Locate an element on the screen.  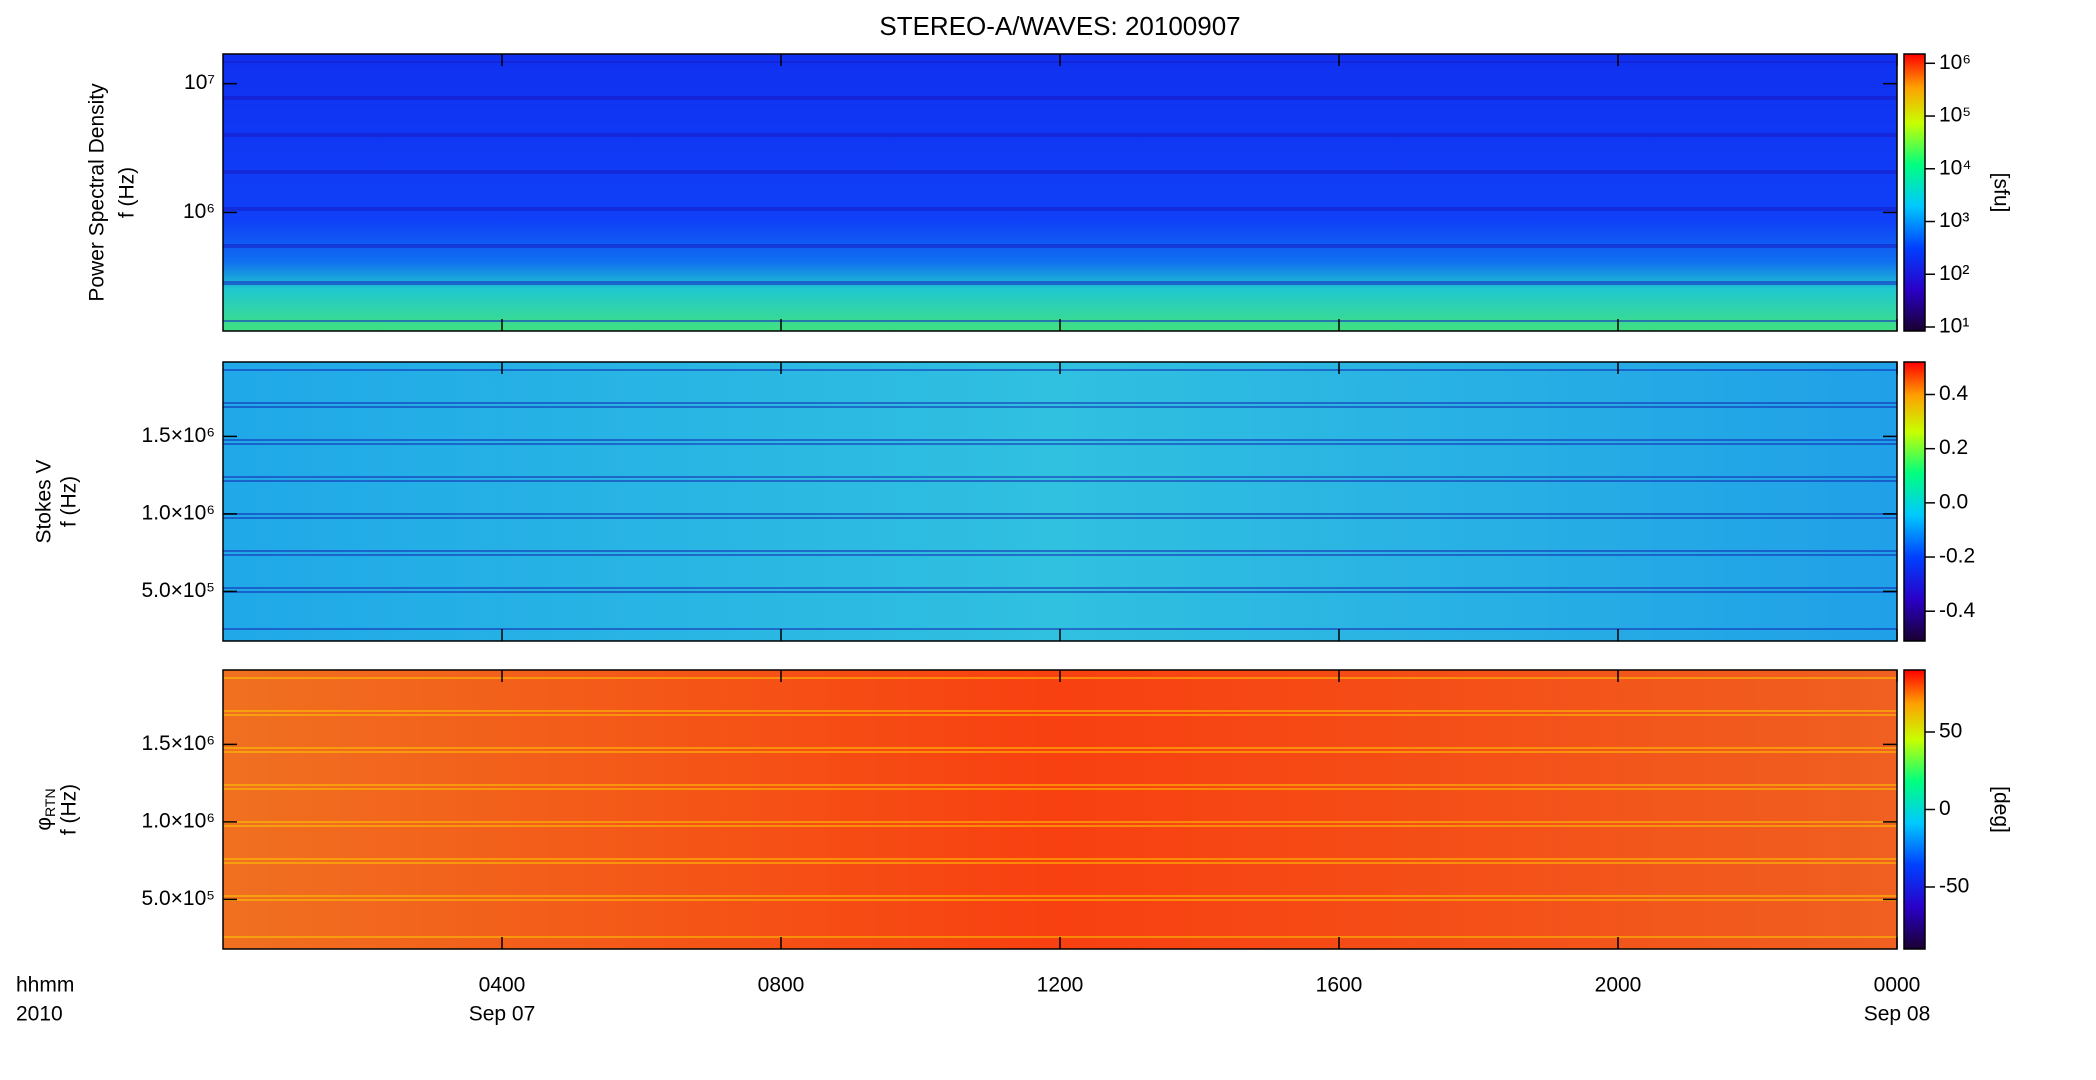
x-tick-label: 0800 is located at coordinates (781, 985).